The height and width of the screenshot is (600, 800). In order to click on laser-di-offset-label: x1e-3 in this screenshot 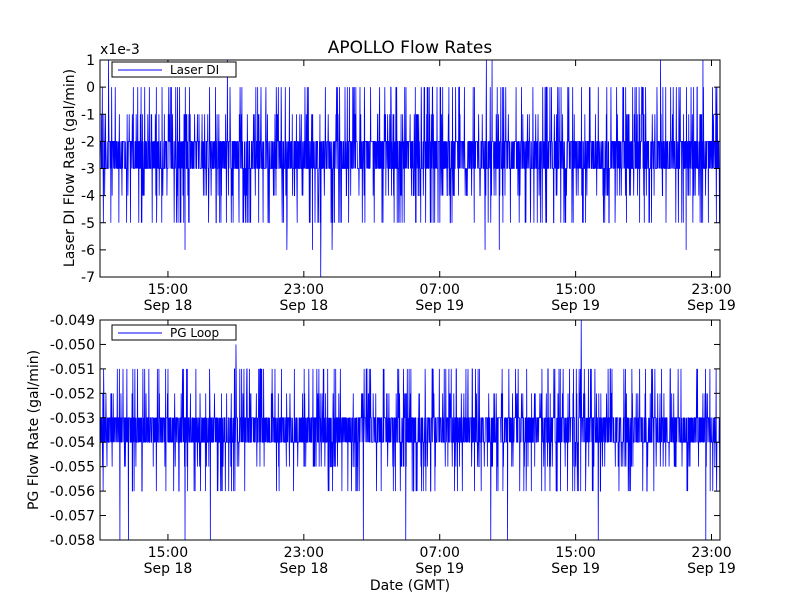, I will do `click(120, 50)`.